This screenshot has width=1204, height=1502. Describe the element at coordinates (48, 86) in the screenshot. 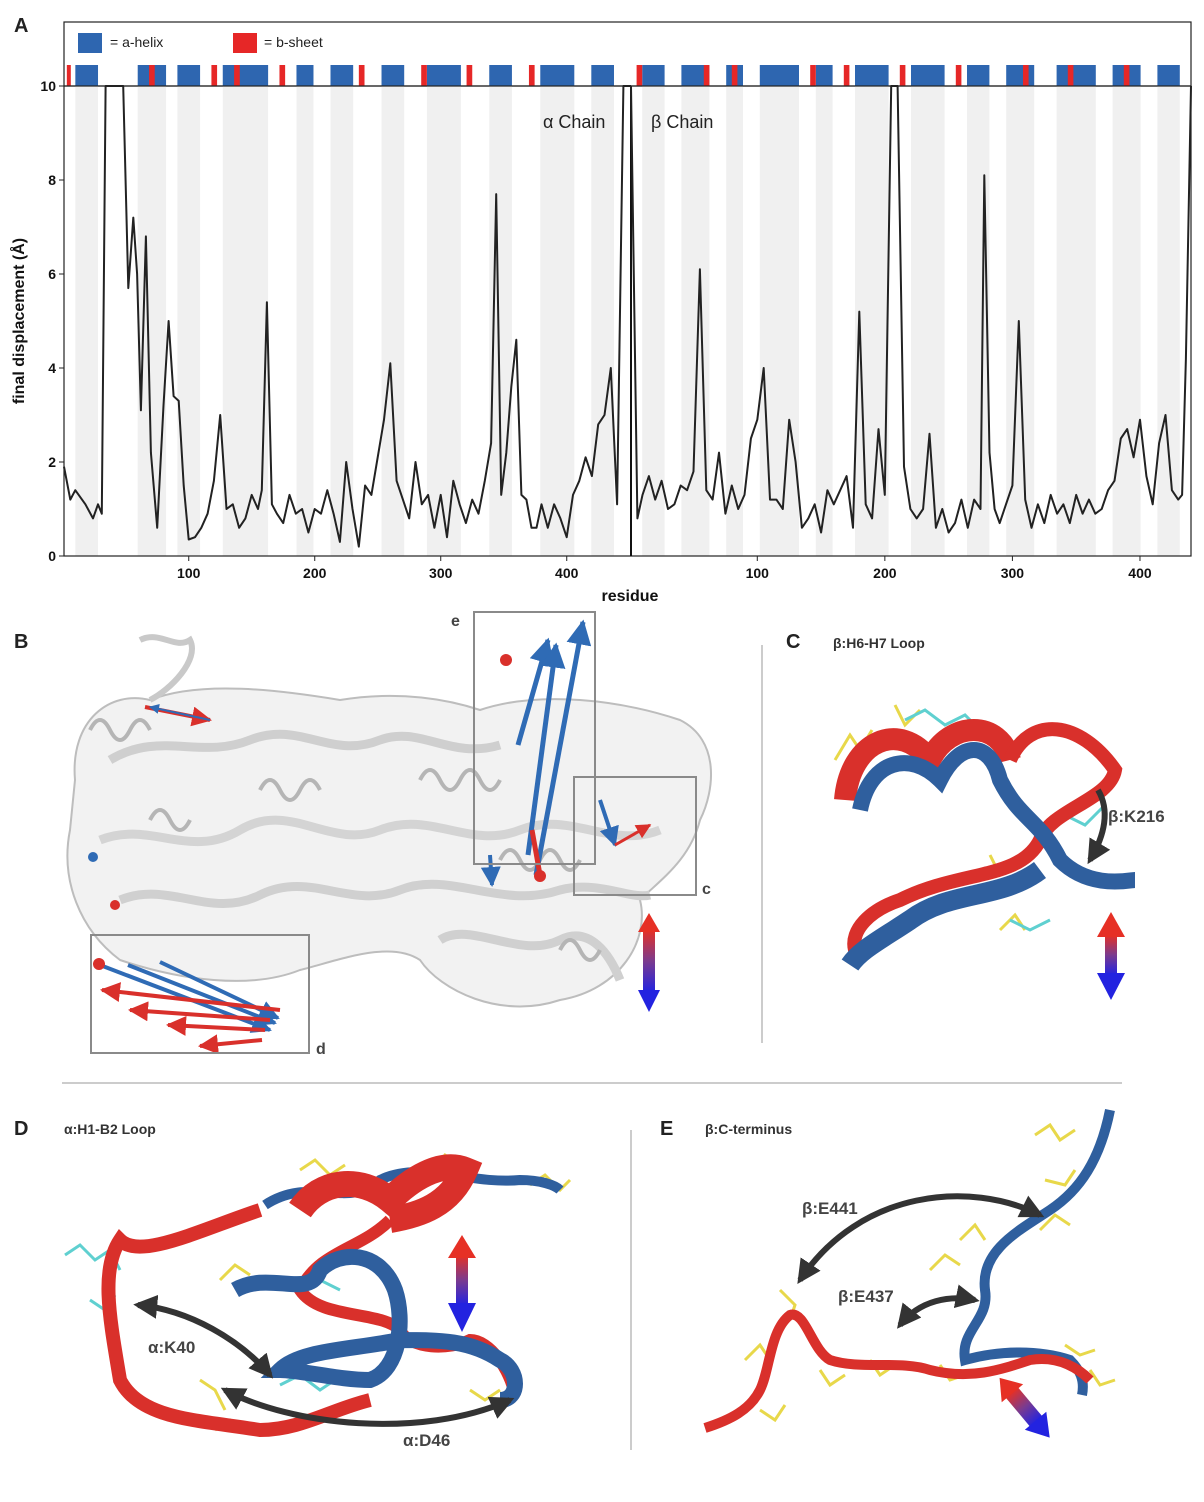

I see `y-tick-label: 10` at that location.